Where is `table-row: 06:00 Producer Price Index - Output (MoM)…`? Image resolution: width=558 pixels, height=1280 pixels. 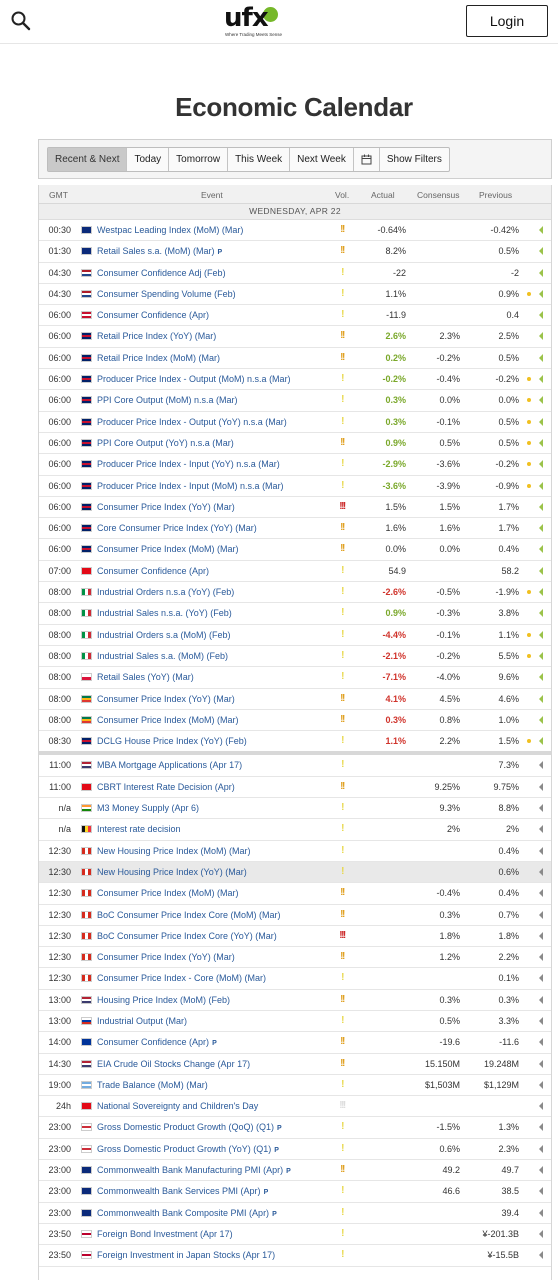
table-row: 06:00 Producer Price Index - Output (MoM)… is located at coordinates (295, 380).